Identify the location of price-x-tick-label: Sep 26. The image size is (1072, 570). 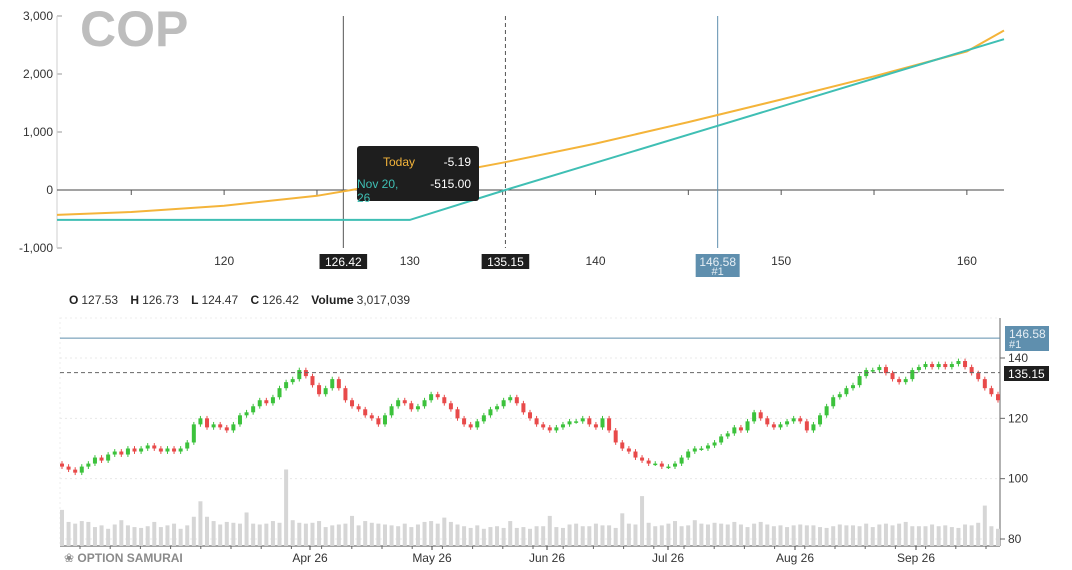
(916, 558).